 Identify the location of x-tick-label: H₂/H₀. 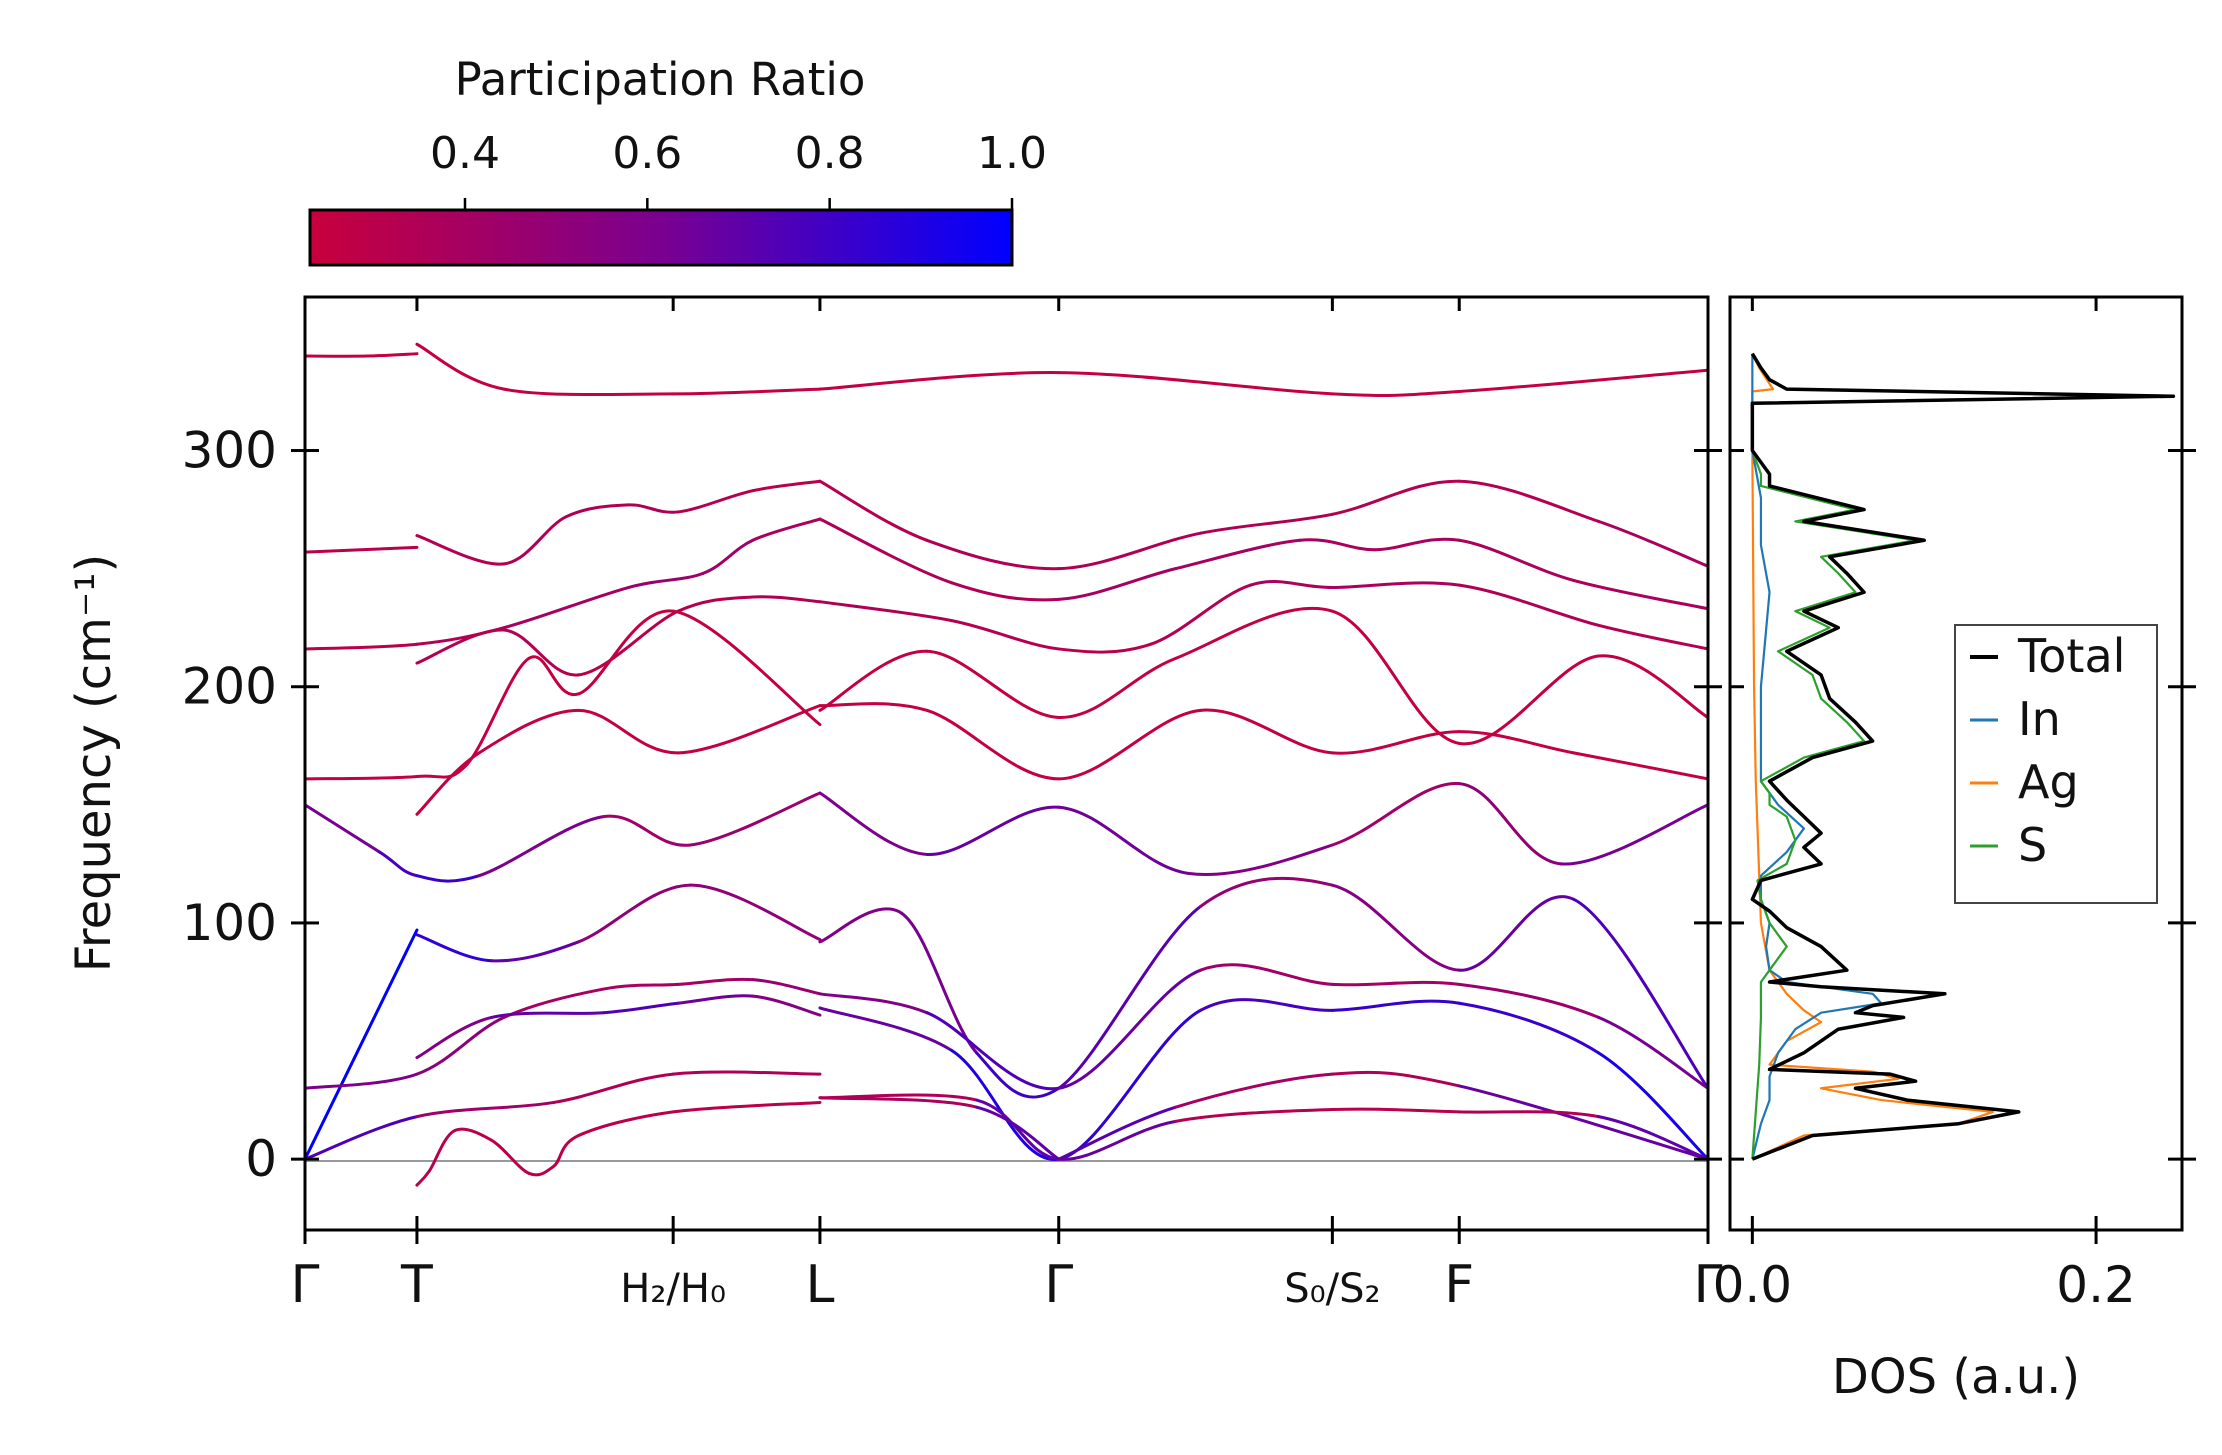
(673, 1289).